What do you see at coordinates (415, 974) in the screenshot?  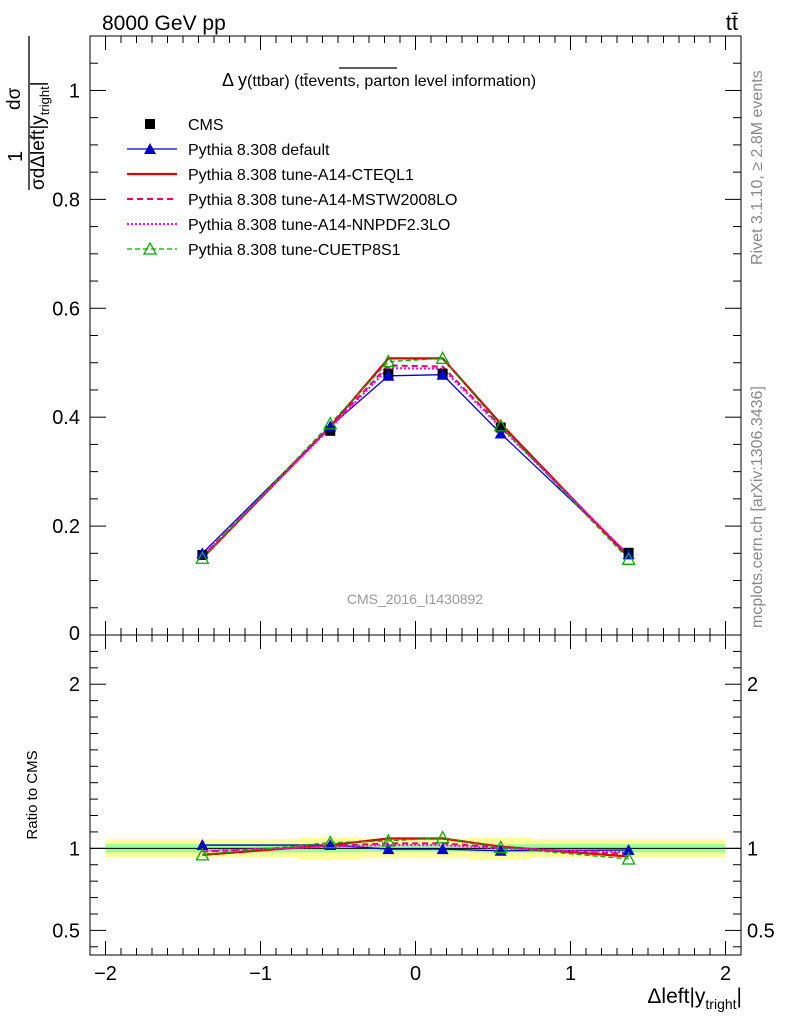 I see `x-tick-label: 0` at bounding box center [415, 974].